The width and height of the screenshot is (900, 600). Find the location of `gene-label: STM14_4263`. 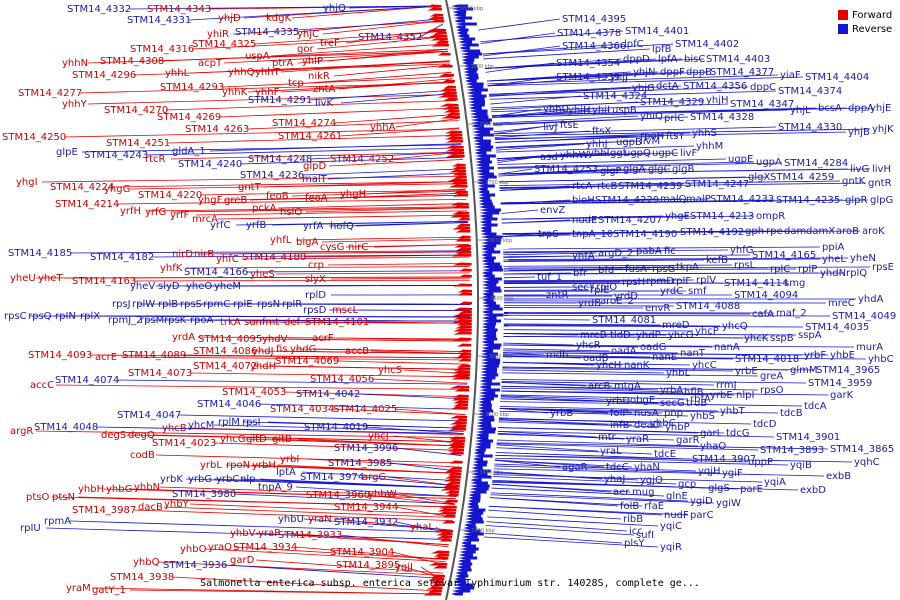

gene-label: STM14_4263 is located at coordinates (217, 129).